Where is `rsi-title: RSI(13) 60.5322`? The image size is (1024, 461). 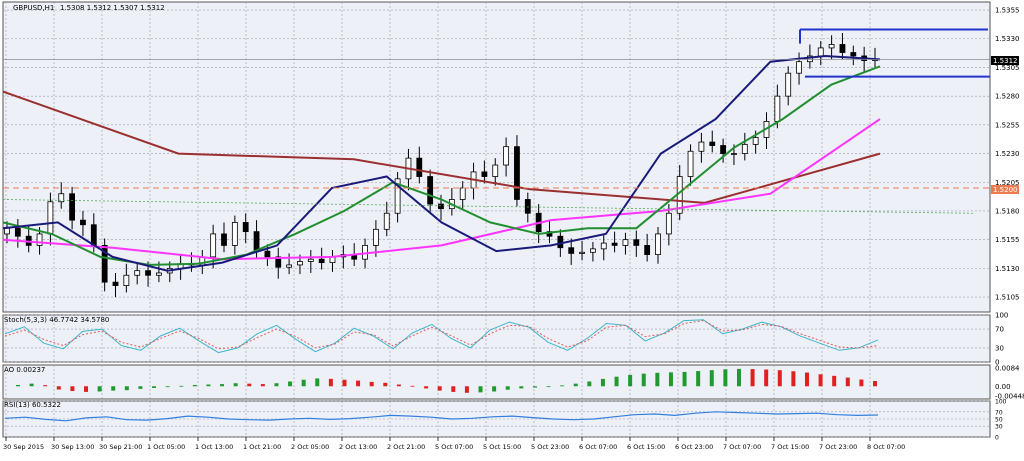
rsi-title: RSI(13) 60.5322 is located at coordinates (32, 405).